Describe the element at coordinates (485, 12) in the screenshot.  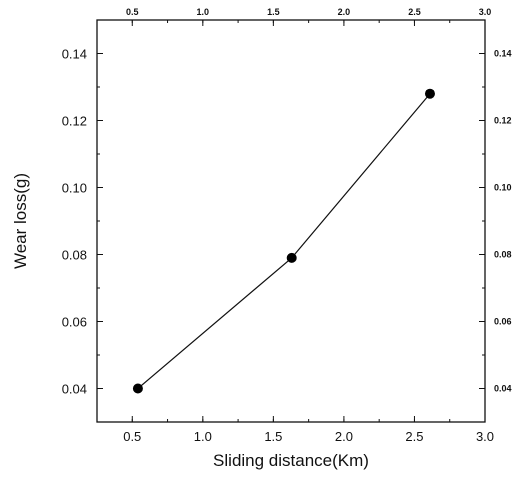
I see `x-tick-label-top: 3.0` at that location.